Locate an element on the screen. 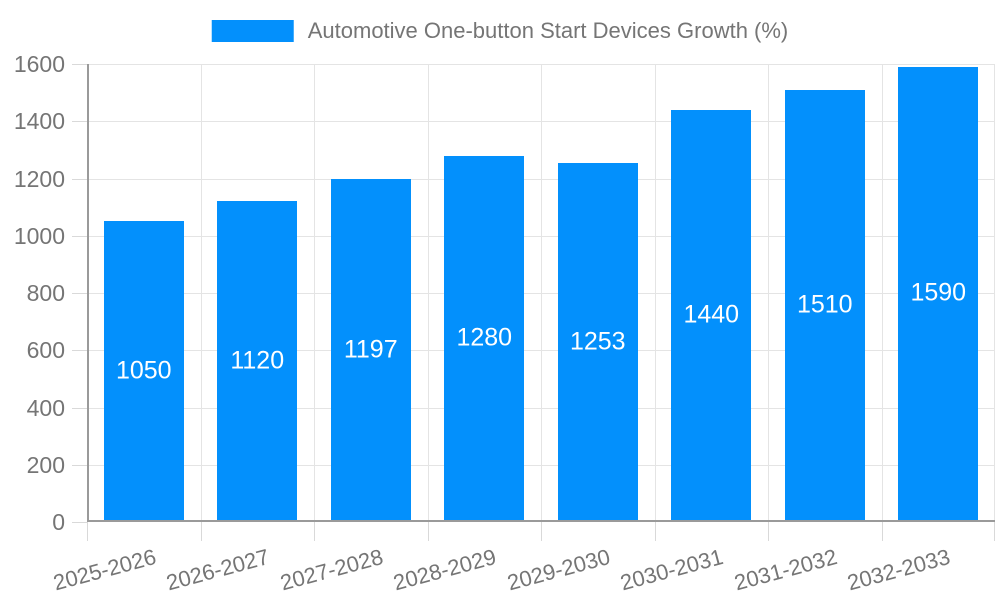 This screenshot has width=1000, height=600. bar: 1120 is located at coordinates (257, 360).